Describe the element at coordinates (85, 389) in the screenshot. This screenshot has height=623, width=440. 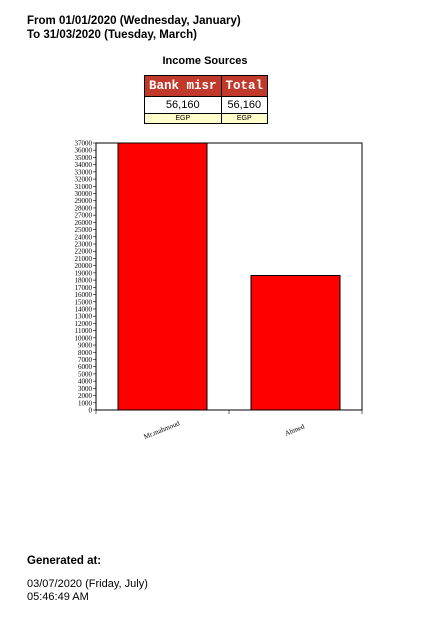
I see `y-tick-label: 3000` at that location.